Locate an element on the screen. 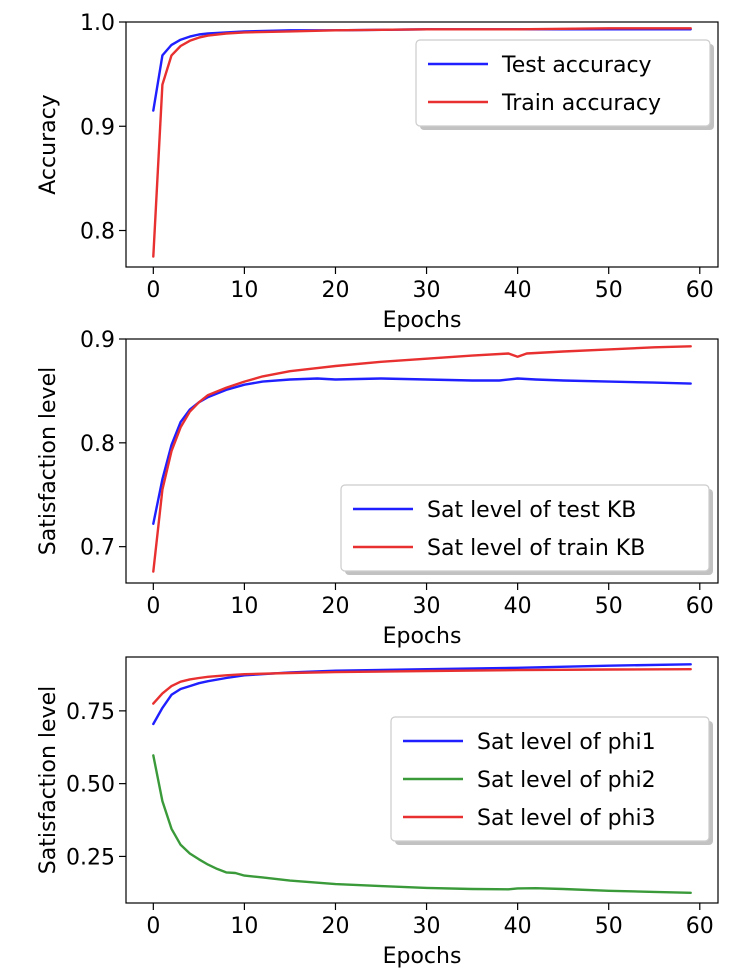 The height and width of the screenshot is (980, 746). legend-entry: Sat level of phi2 is located at coordinates (566, 780).